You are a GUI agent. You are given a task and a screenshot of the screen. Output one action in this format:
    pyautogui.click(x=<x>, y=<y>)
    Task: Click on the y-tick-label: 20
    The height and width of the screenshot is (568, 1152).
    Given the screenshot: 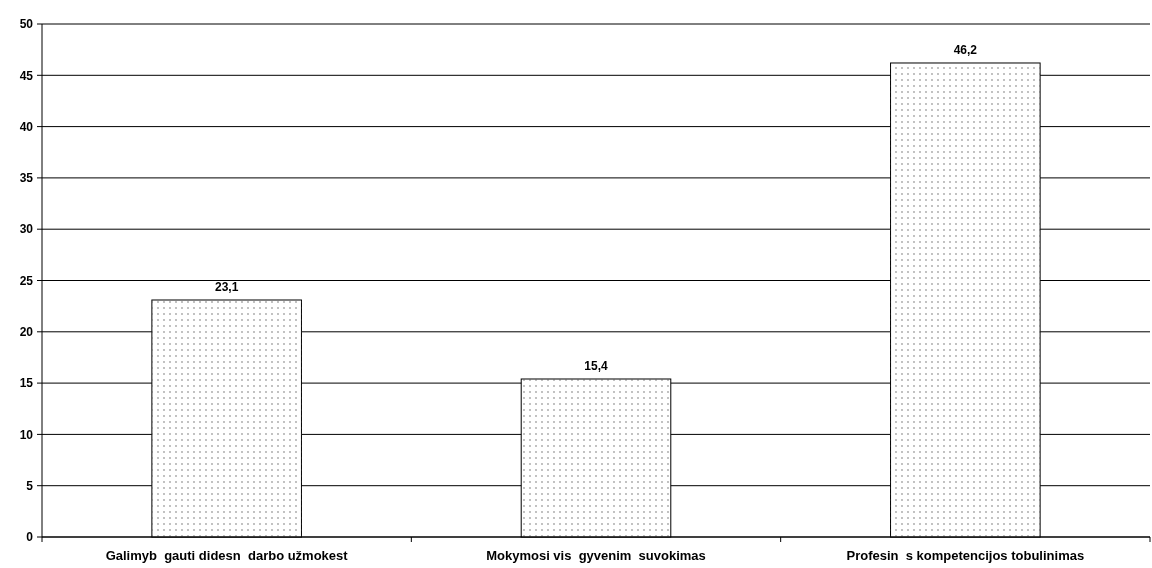 What is the action you would take?
    pyautogui.click(x=26, y=332)
    